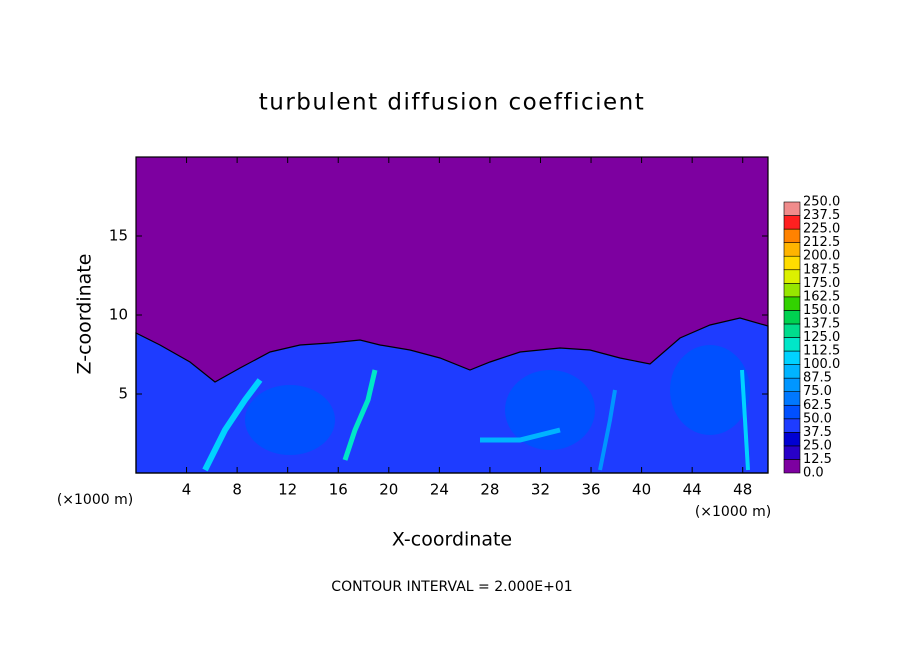 The width and height of the screenshot is (904, 658). I want to click on colorbar-label: 37.5, so click(817, 432).